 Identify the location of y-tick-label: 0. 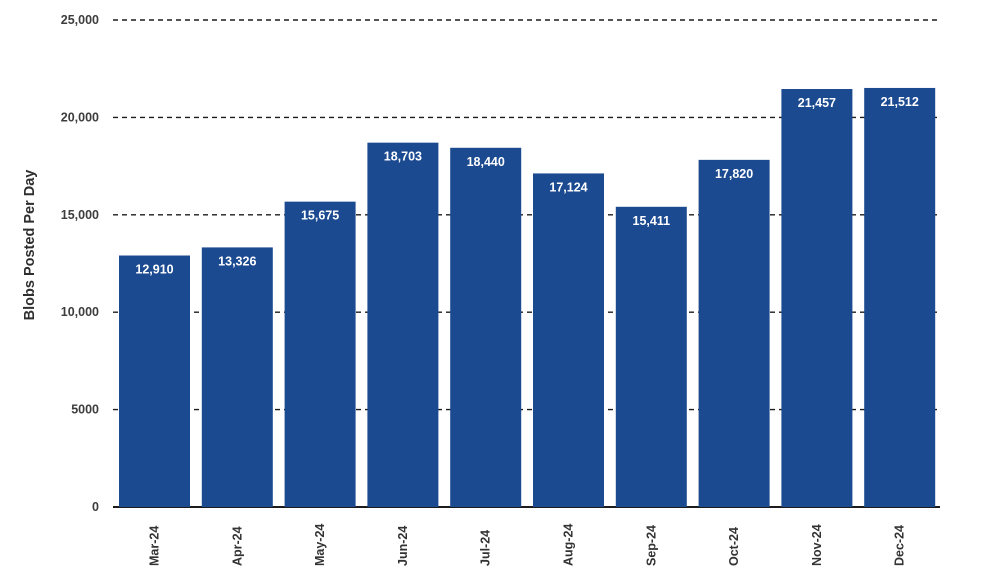
(95, 507).